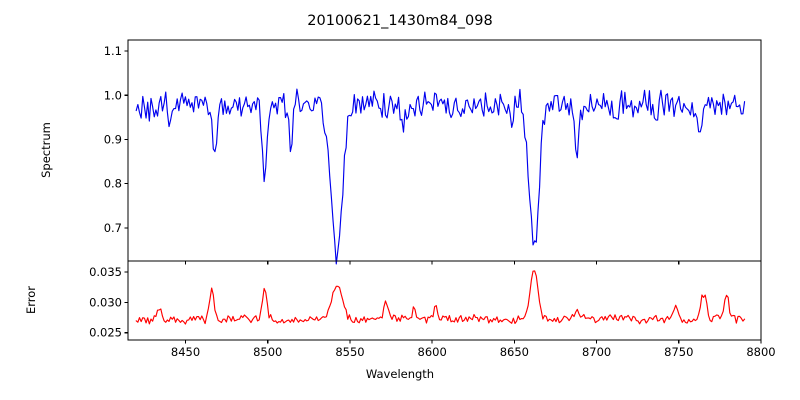 The width and height of the screenshot is (800, 400). I want to click on y-tick-label: 1.1, so click(113, 51).